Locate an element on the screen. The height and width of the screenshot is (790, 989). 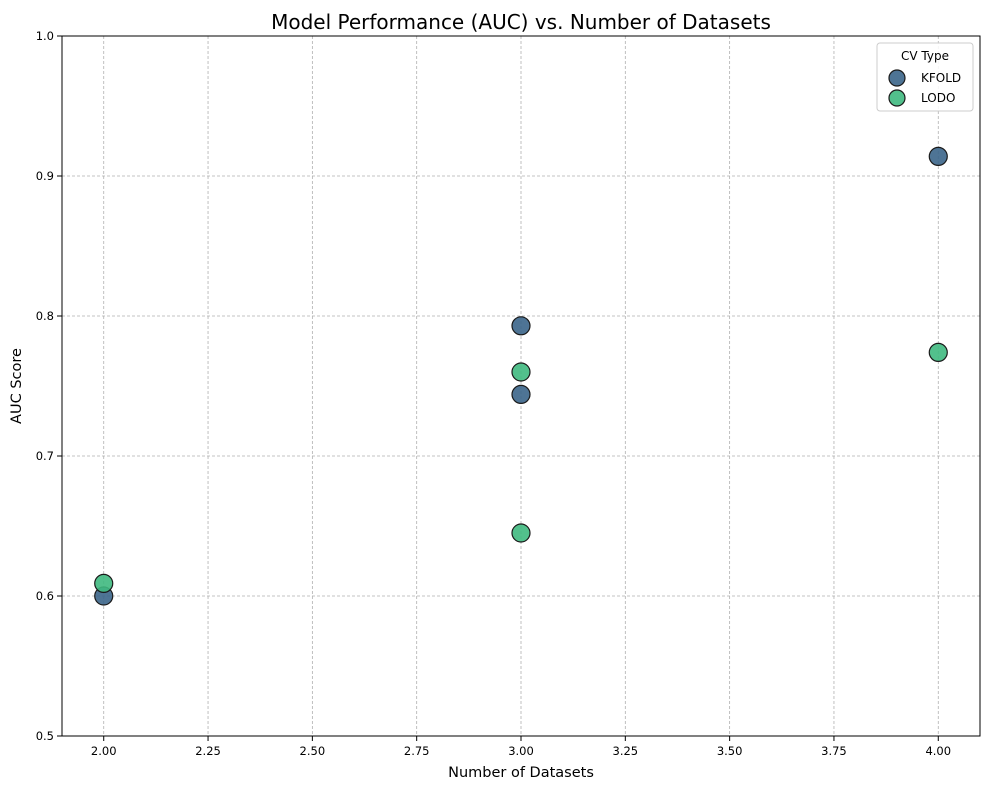
y-tick-label: 0.6 is located at coordinates (45, 596).